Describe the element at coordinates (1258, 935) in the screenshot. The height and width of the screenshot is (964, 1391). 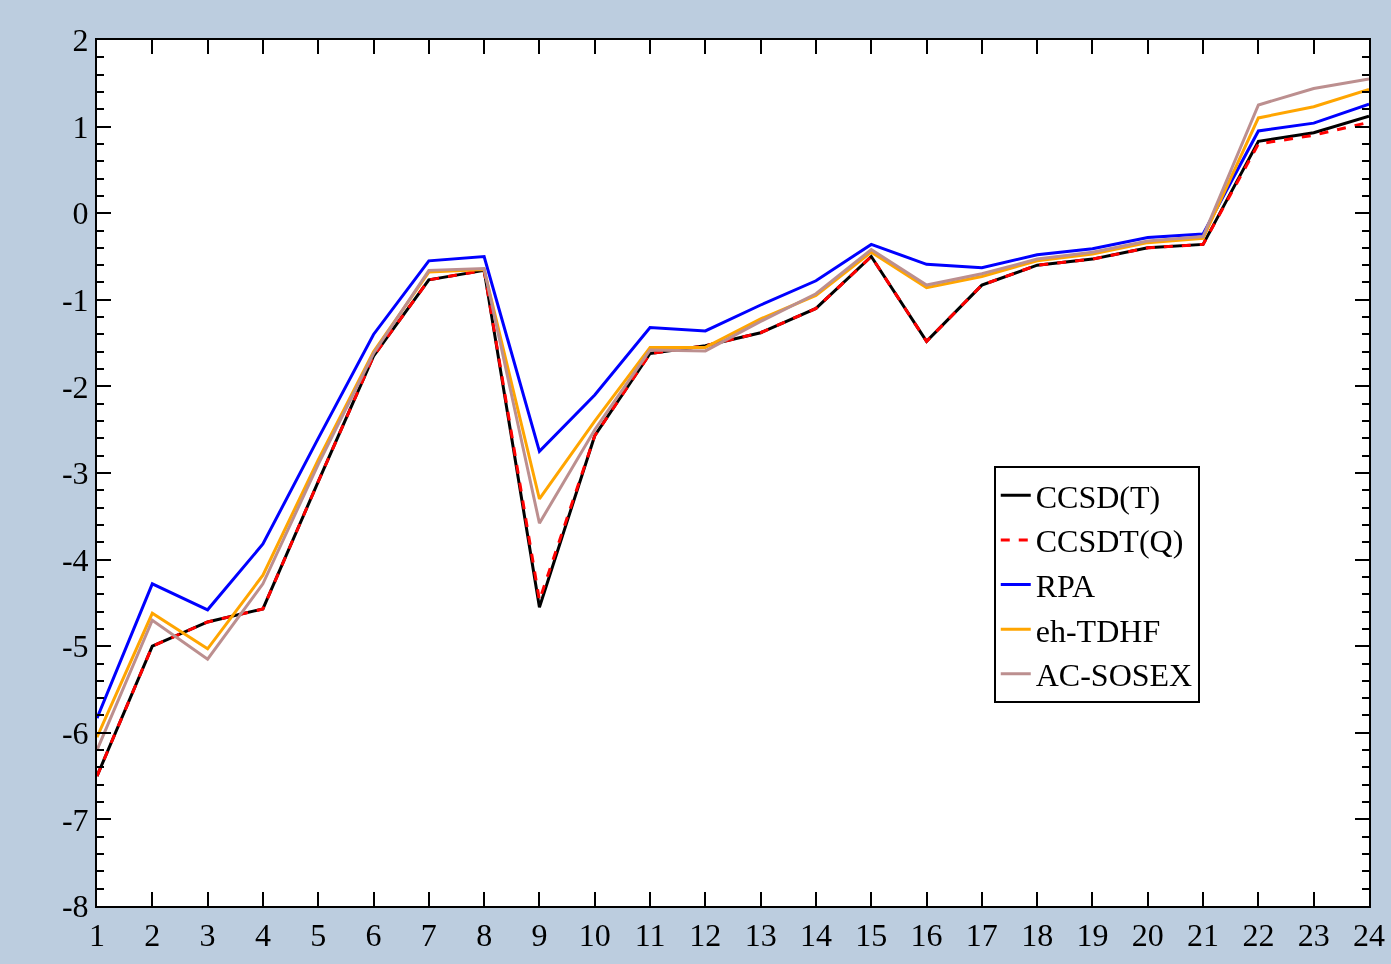
I see `x-tick-label: 22` at that location.